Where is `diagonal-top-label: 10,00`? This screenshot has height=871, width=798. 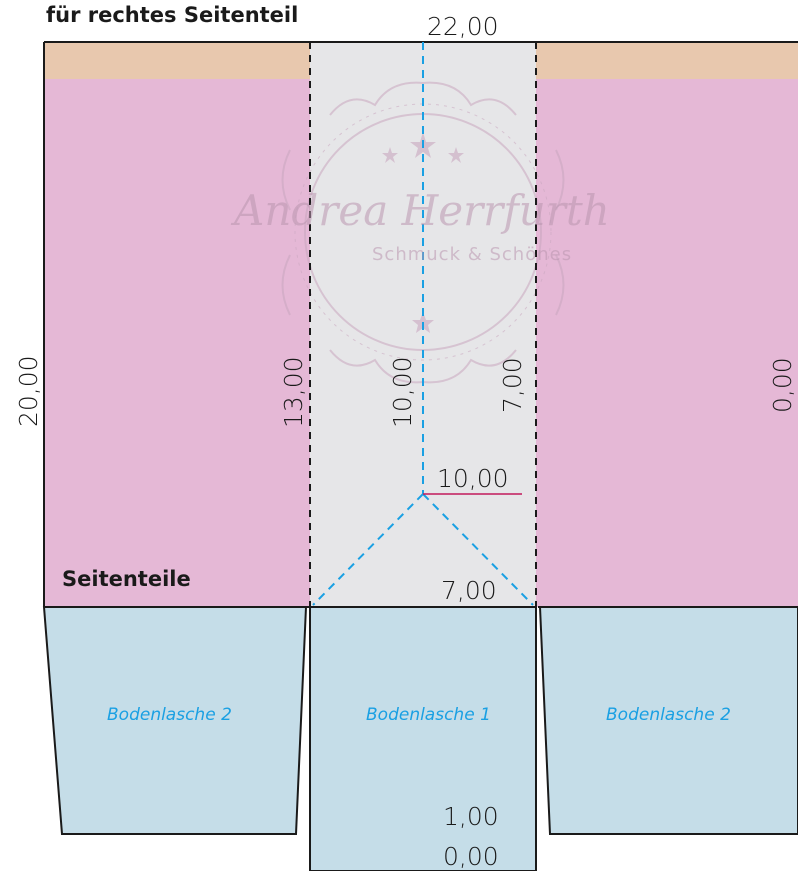 diagonal-top-label: 10,00 is located at coordinates (473, 478).